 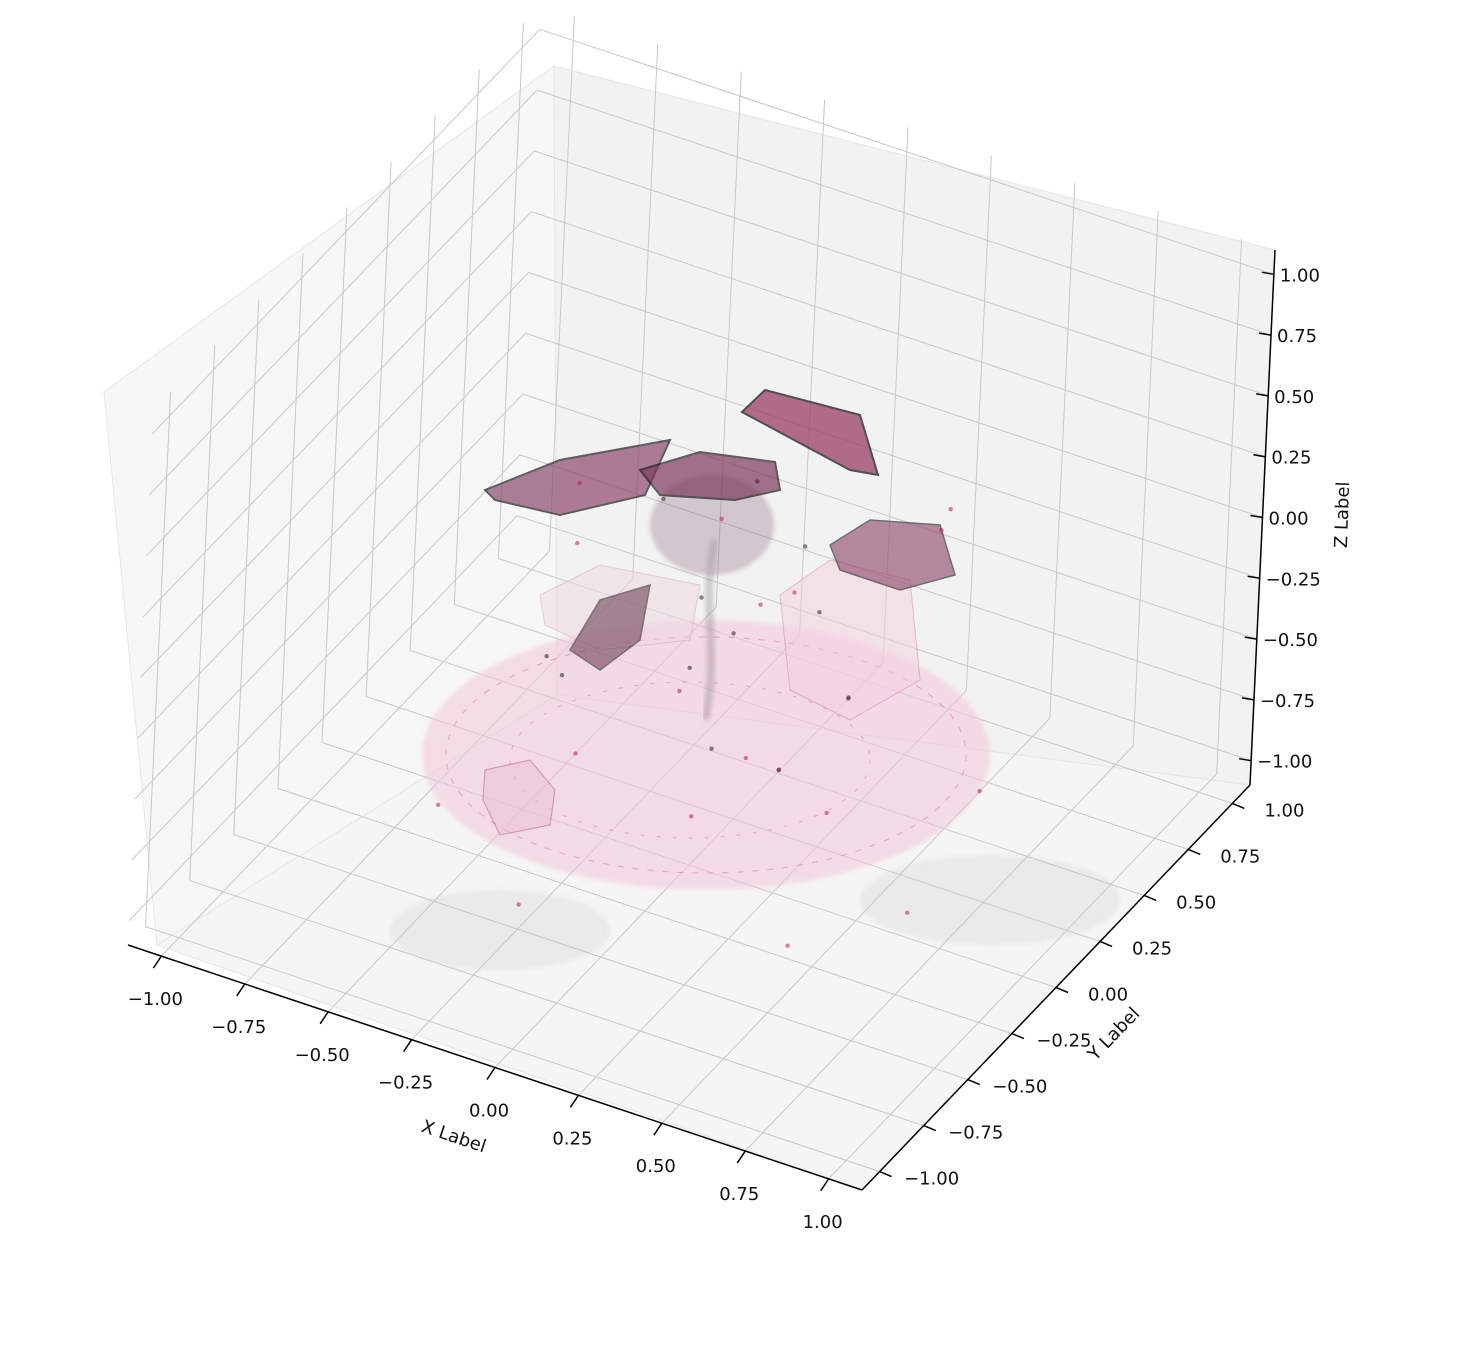 What do you see at coordinates (850, 640) in the screenshot?
I see `box-right` at bounding box center [850, 640].